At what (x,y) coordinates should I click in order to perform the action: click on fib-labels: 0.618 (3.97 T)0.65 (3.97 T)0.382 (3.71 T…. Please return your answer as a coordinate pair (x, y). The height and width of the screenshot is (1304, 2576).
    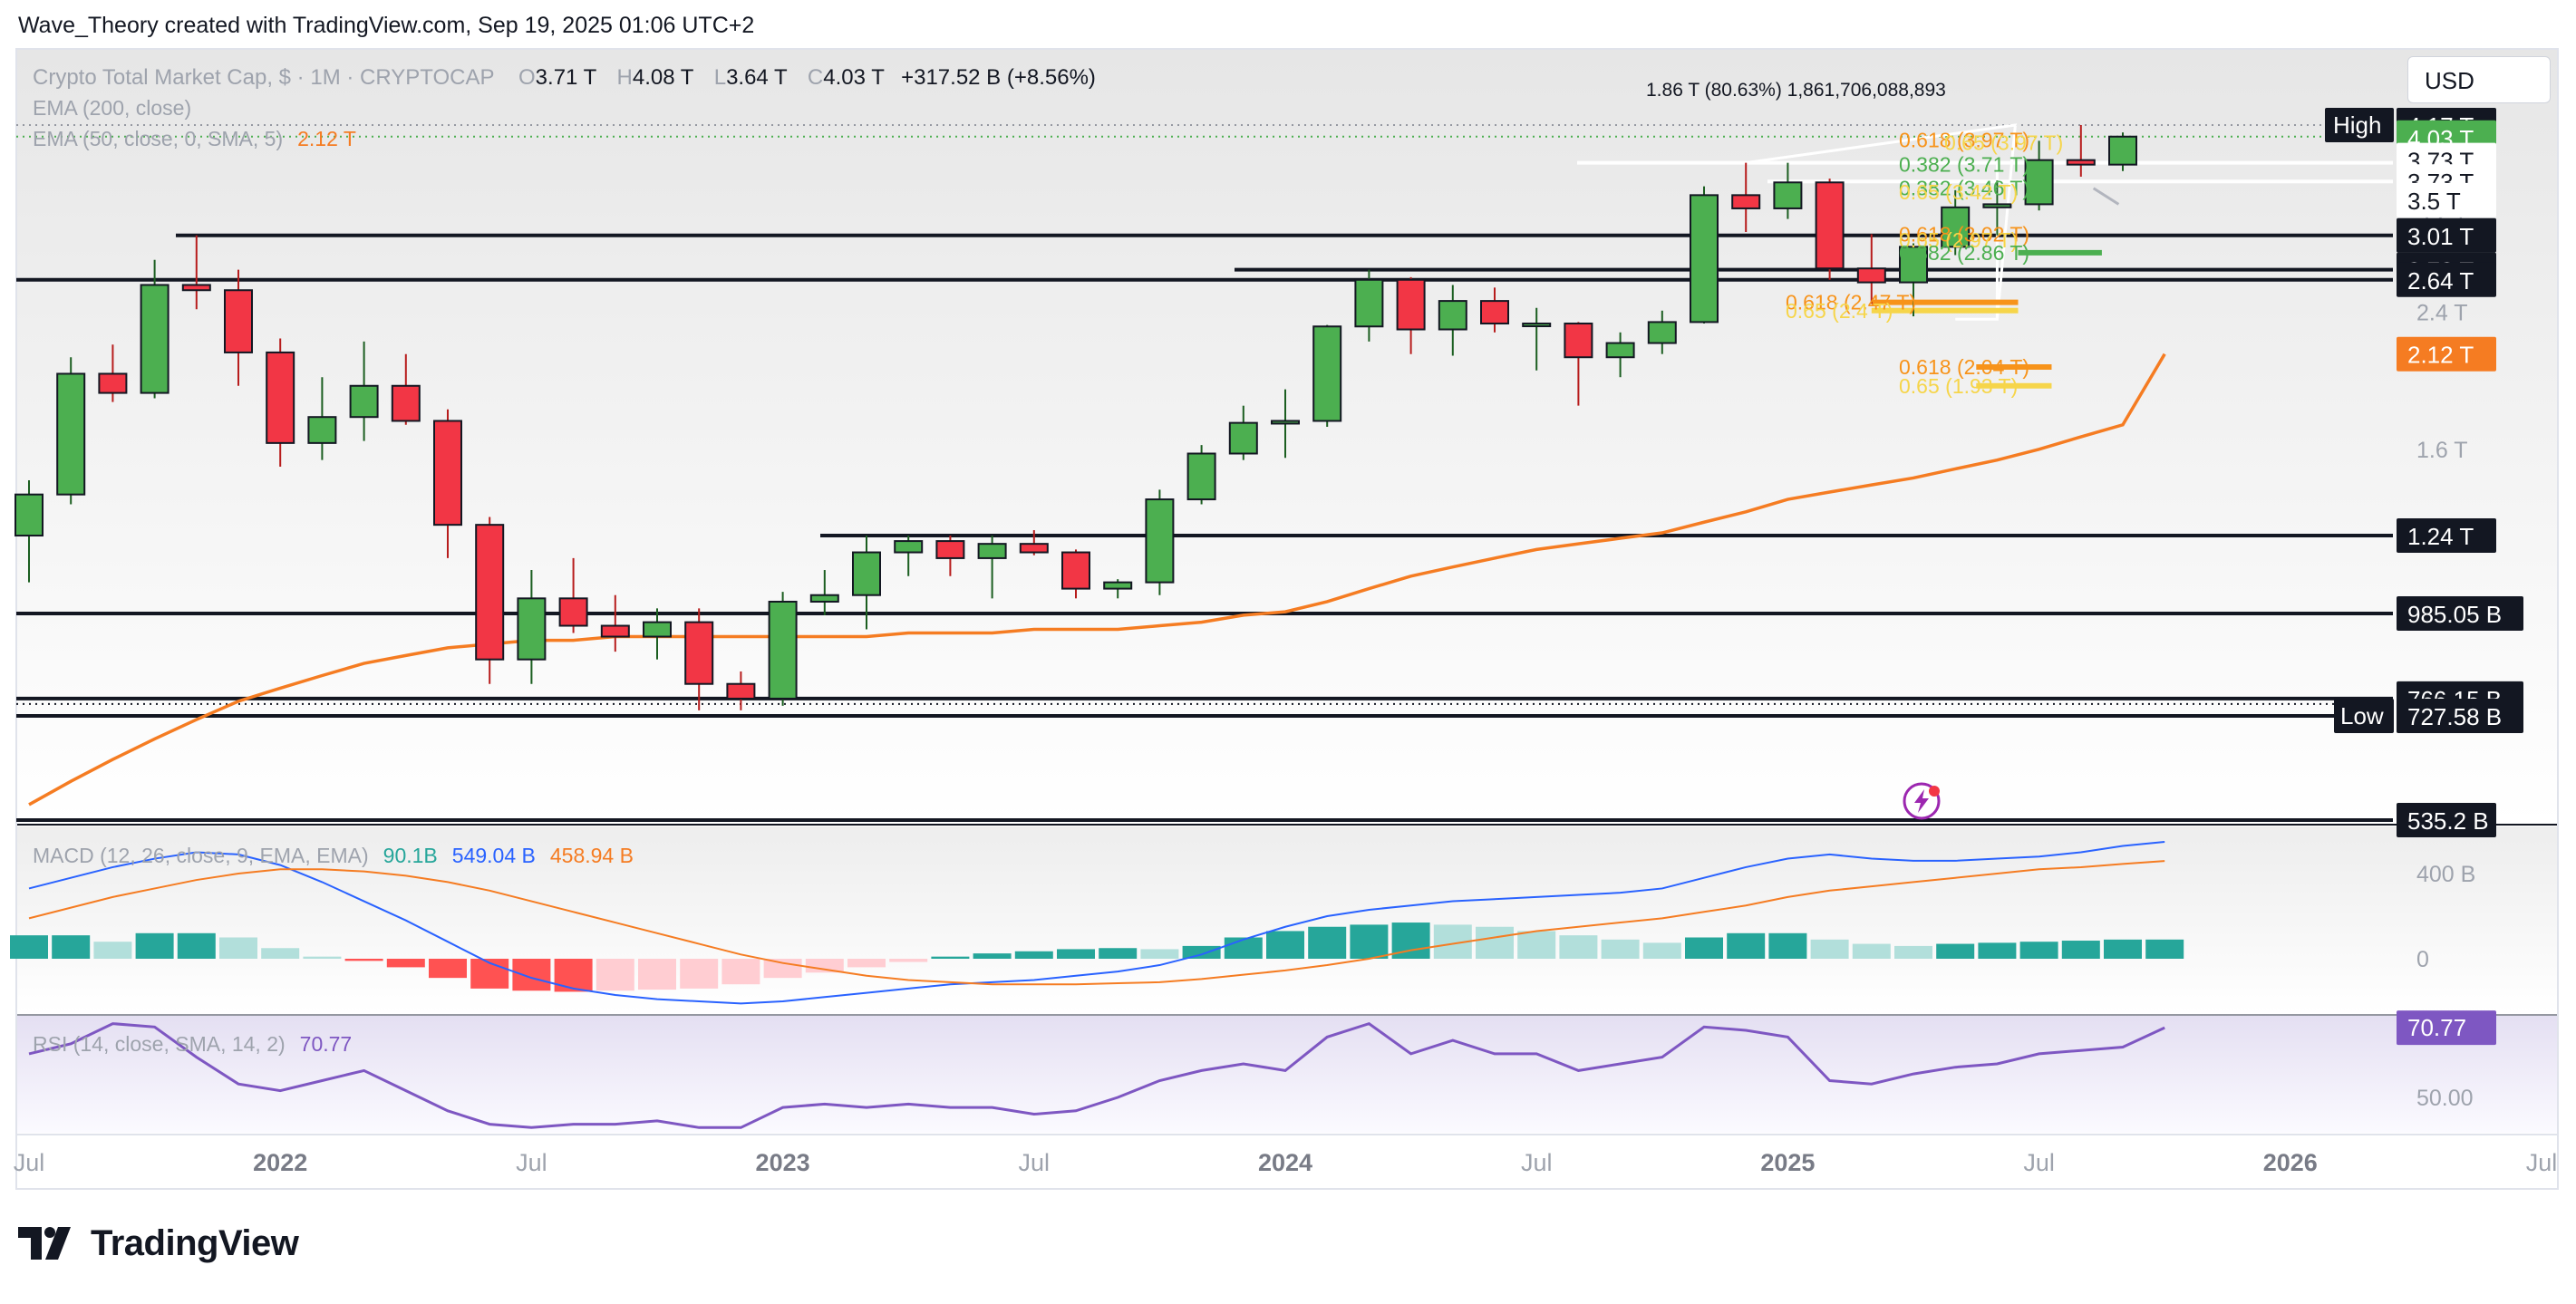
    Looking at the image, I should click on (1924, 262).